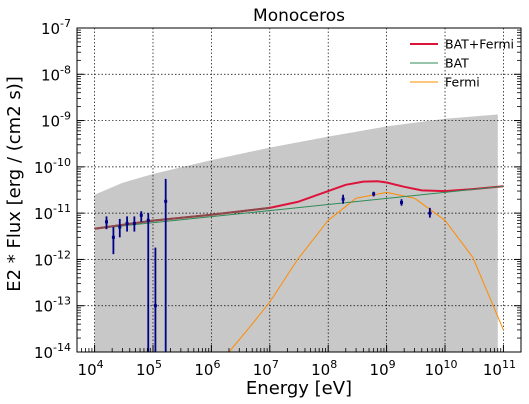  I want to click on y-tick-label: 10⁻⁷, so click(56, 27).